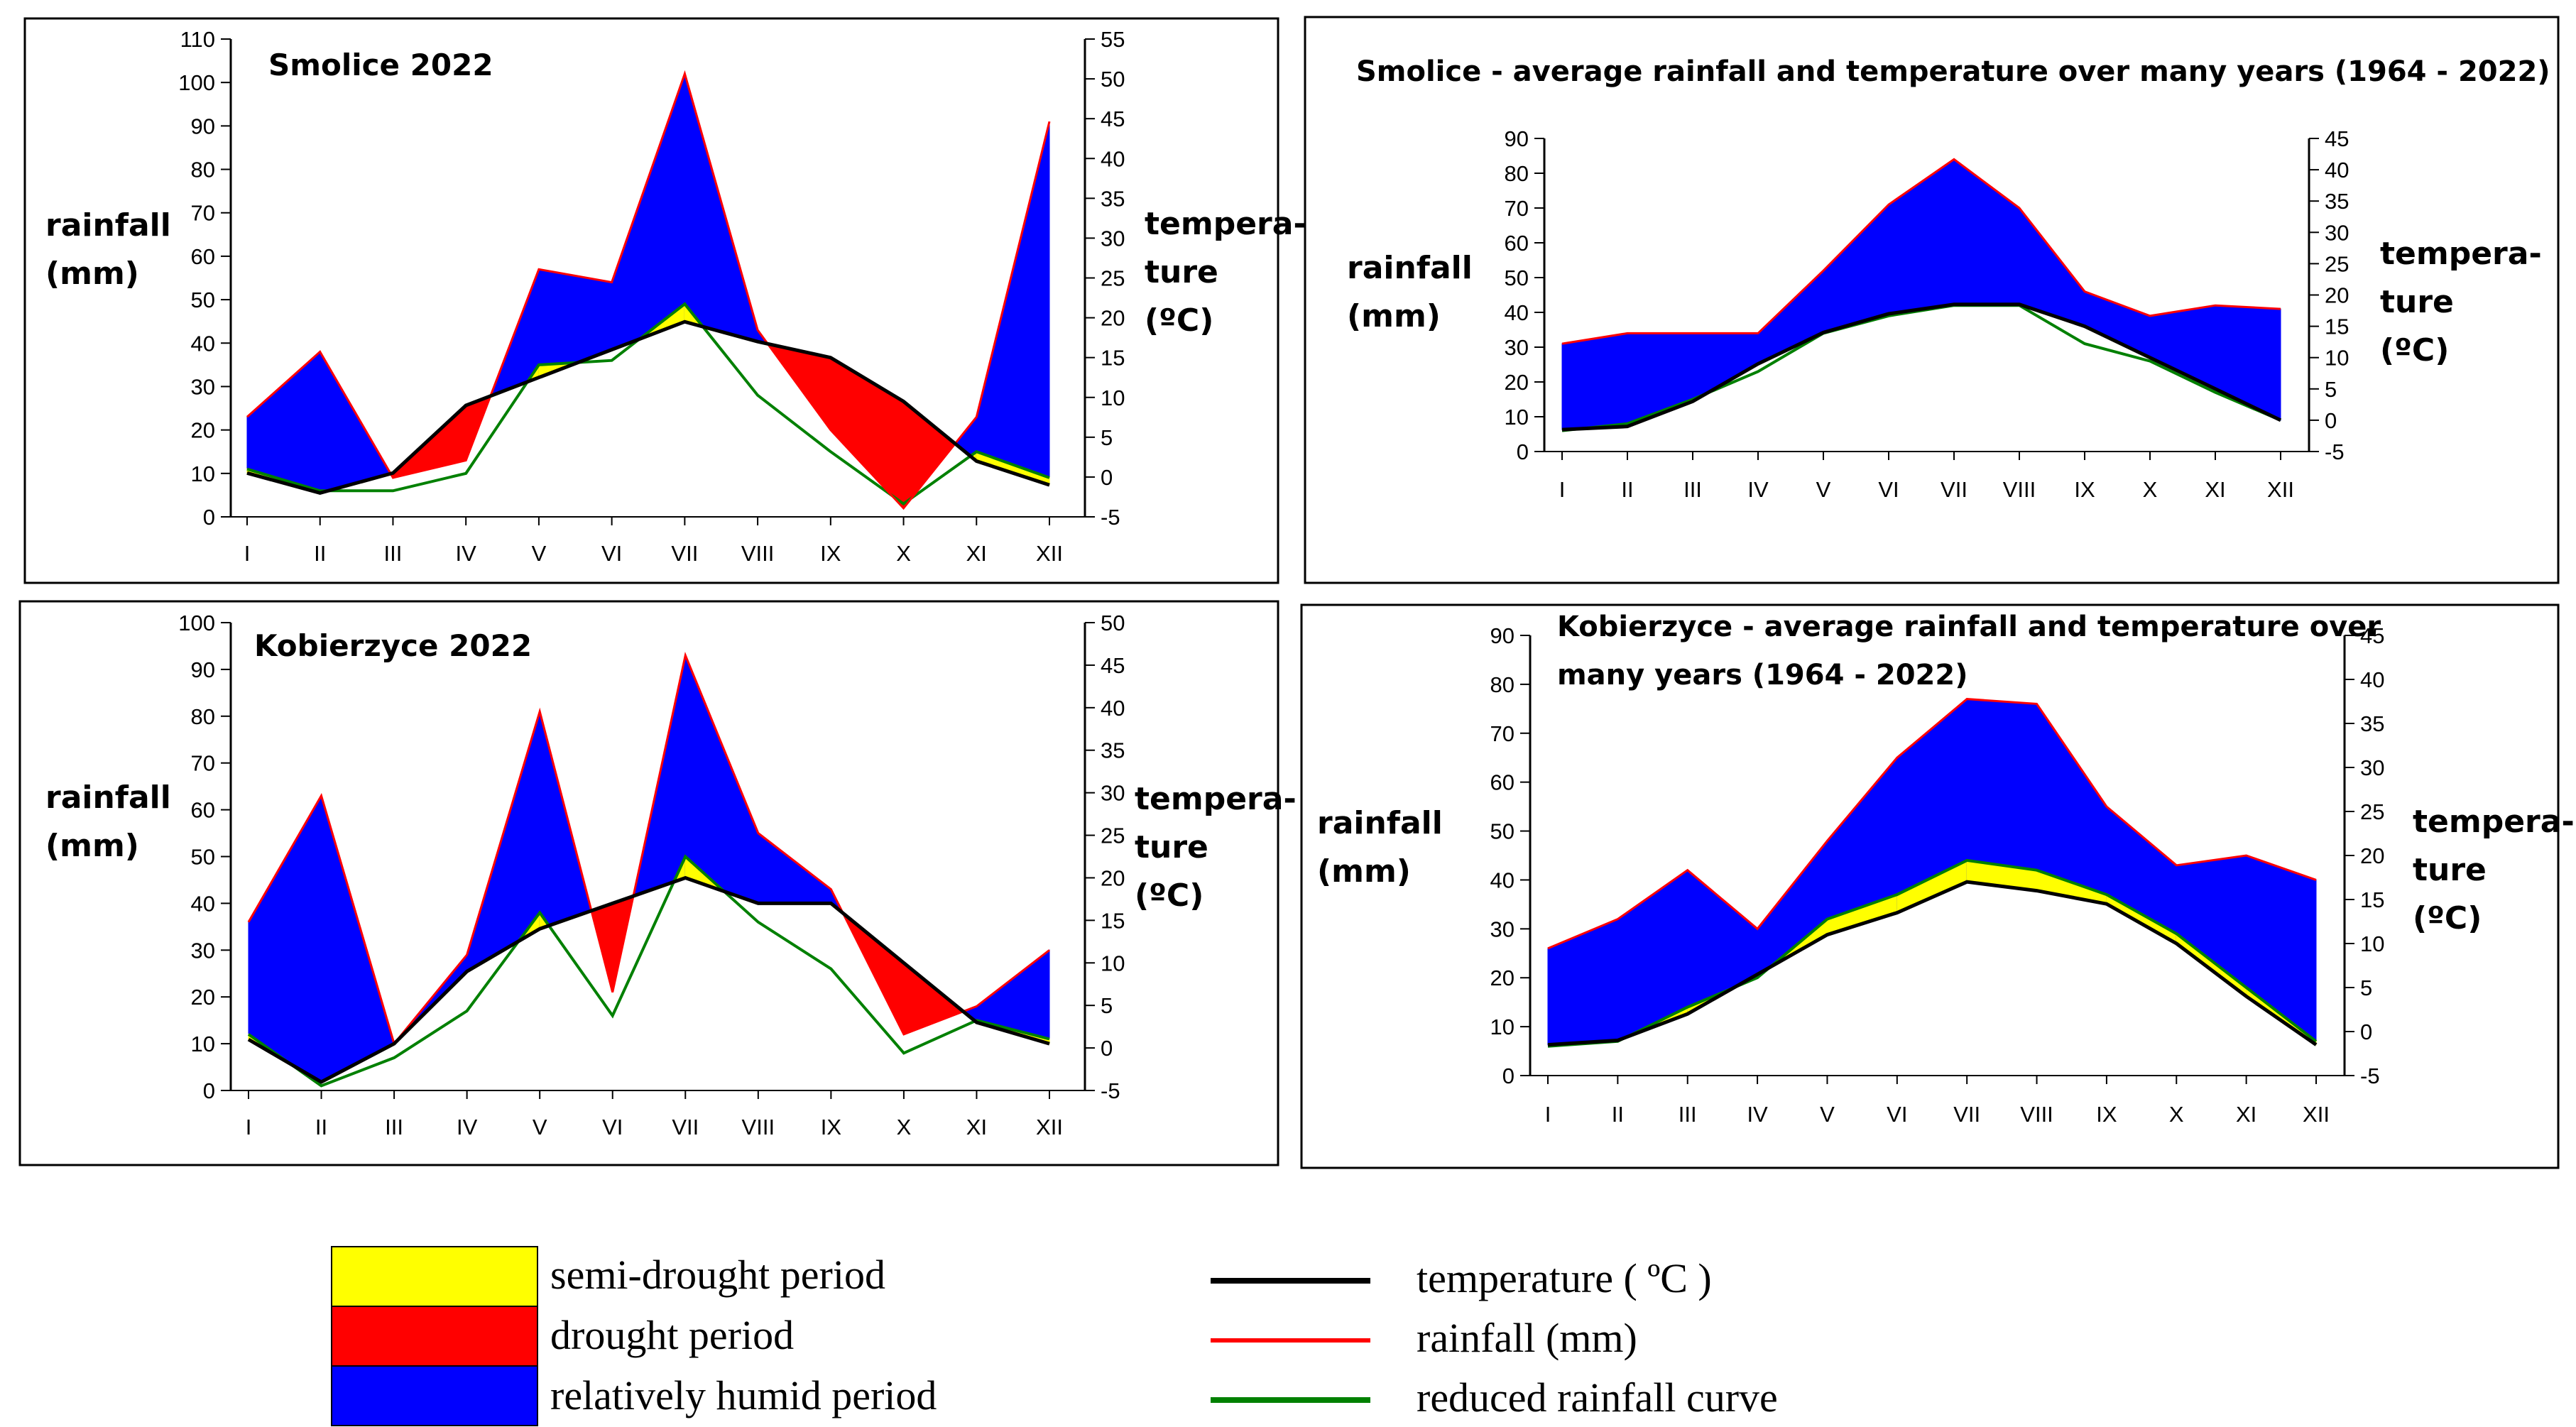 Image resolution: width=2576 pixels, height=1427 pixels. What do you see at coordinates (1932, 953) in the screenshot?
I see `reduced-rainfall-line` at bounding box center [1932, 953].